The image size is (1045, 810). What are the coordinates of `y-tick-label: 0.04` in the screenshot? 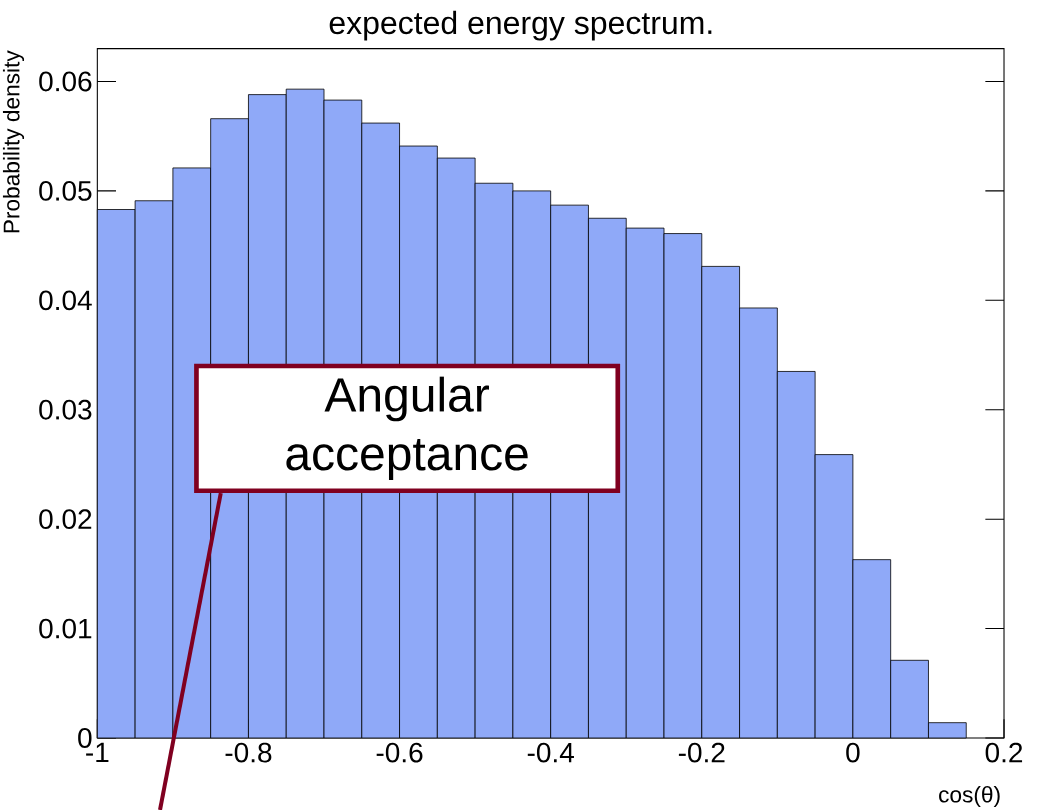 It's located at (65, 300).